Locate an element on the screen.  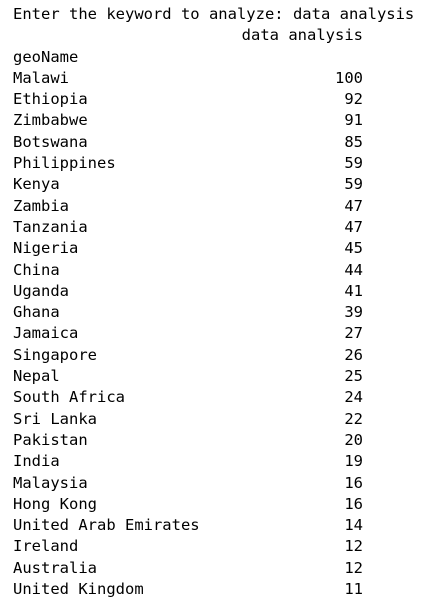
interest-value: 85 is located at coordinates (353, 141).